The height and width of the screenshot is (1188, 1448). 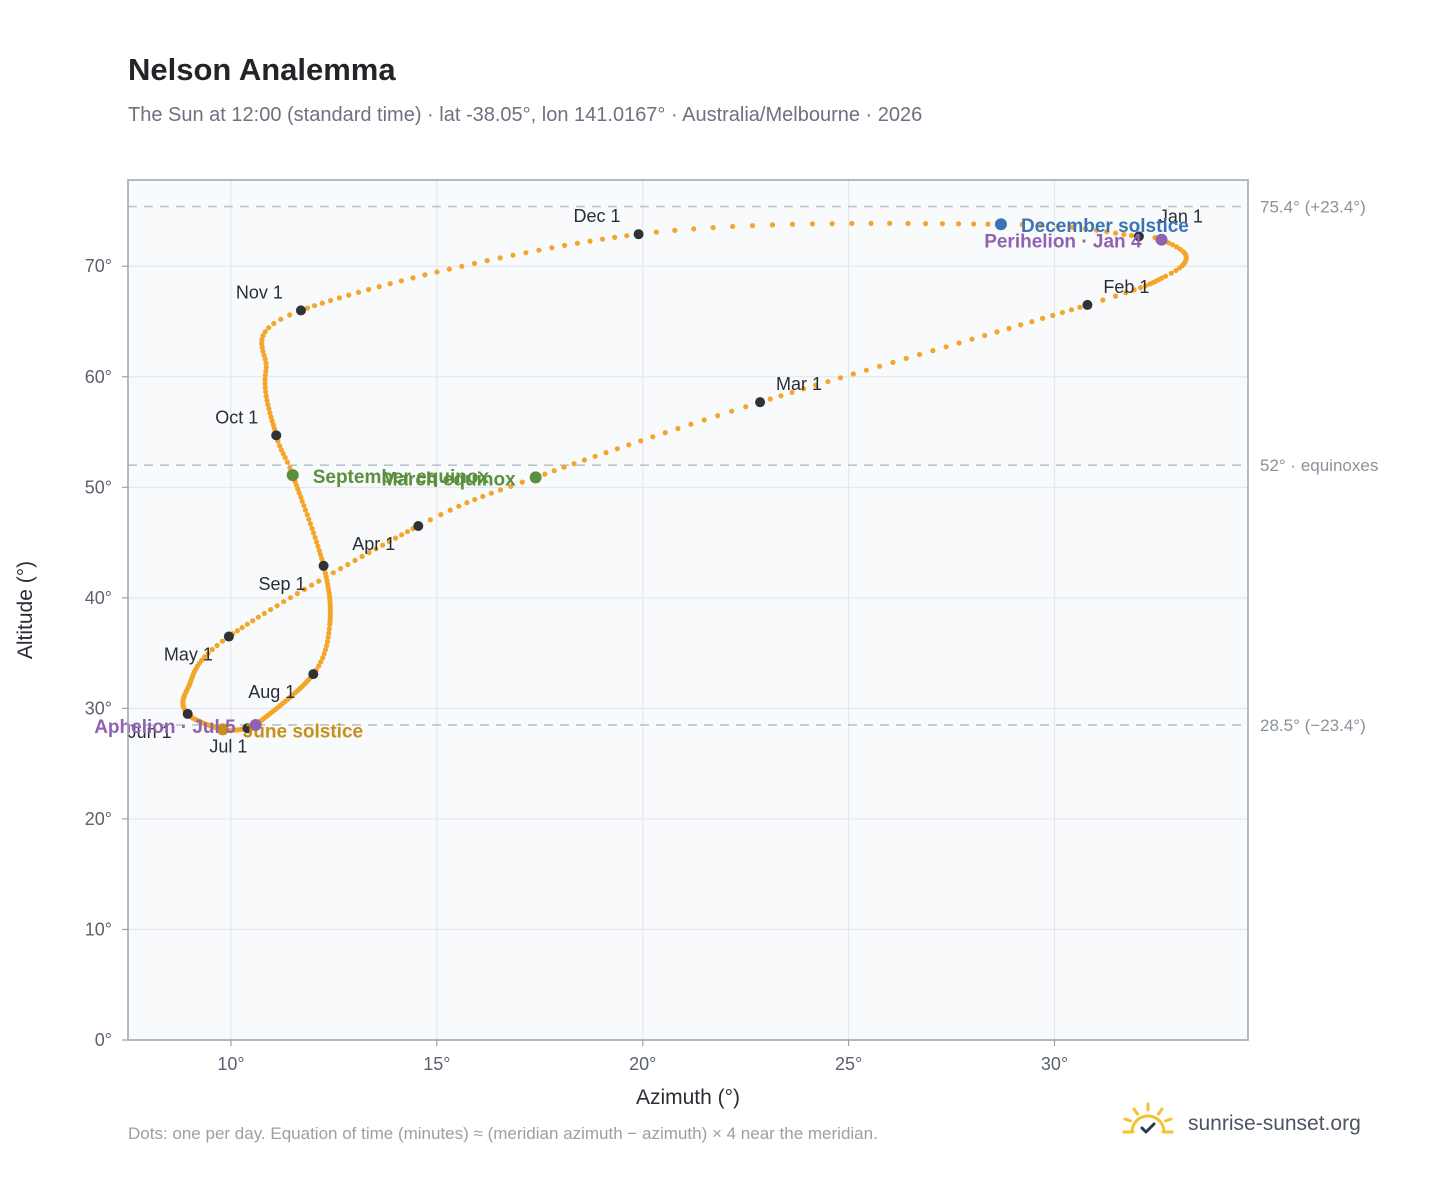 What do you see at coordinates (282, 584) in the screenshot?
I see `month-marker-label: Sep 1` at bounding box center [282, 584].